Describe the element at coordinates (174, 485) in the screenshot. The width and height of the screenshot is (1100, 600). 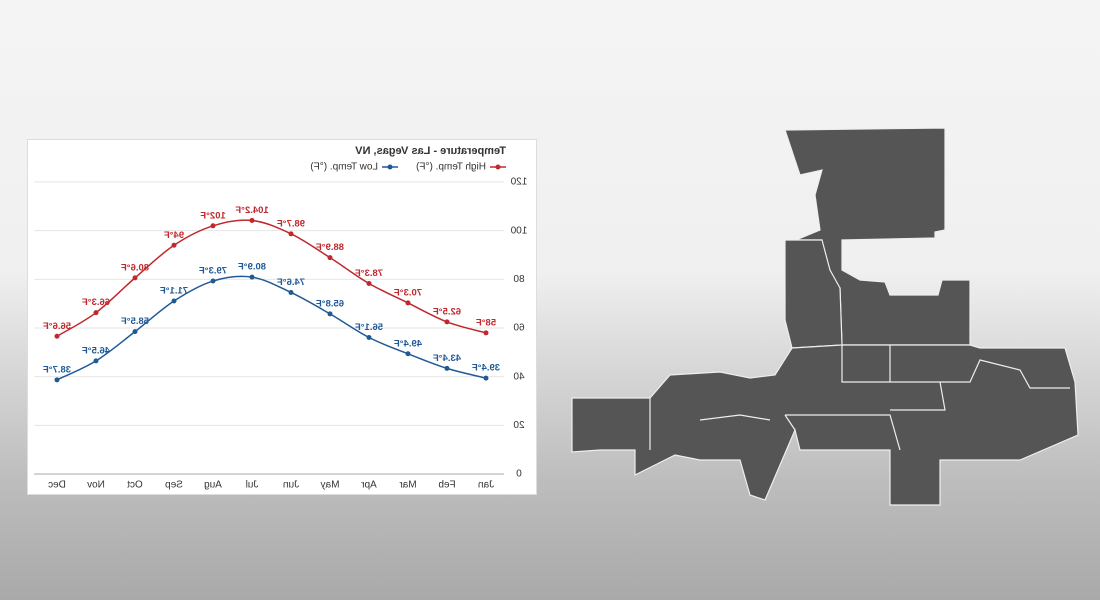
I see `x-tick-label: Sep` at that location.